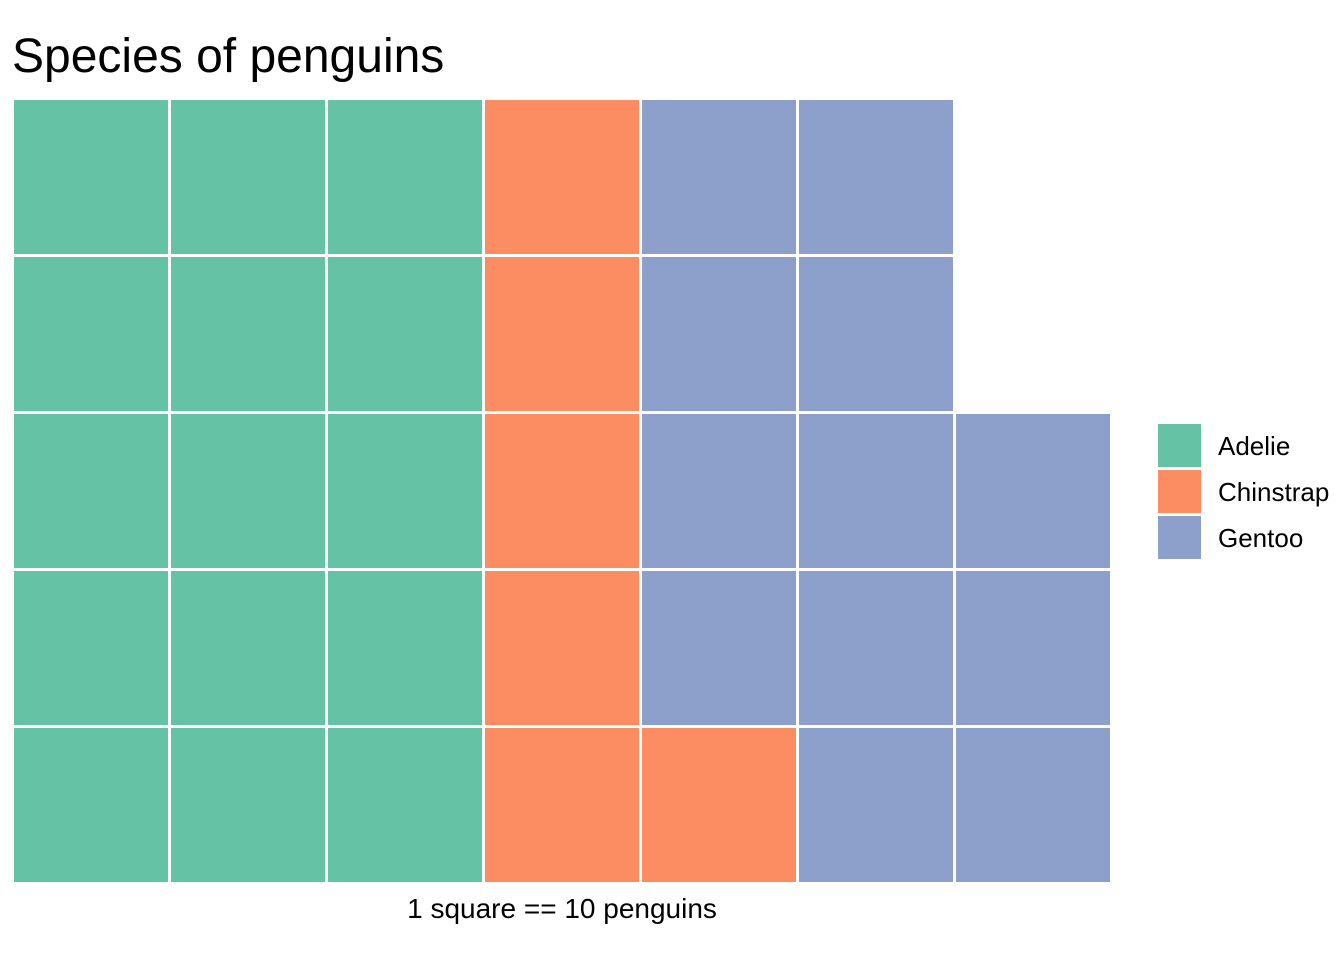  I want to click on legend-item-gentoo: Gentoo, so click(1243, 537).